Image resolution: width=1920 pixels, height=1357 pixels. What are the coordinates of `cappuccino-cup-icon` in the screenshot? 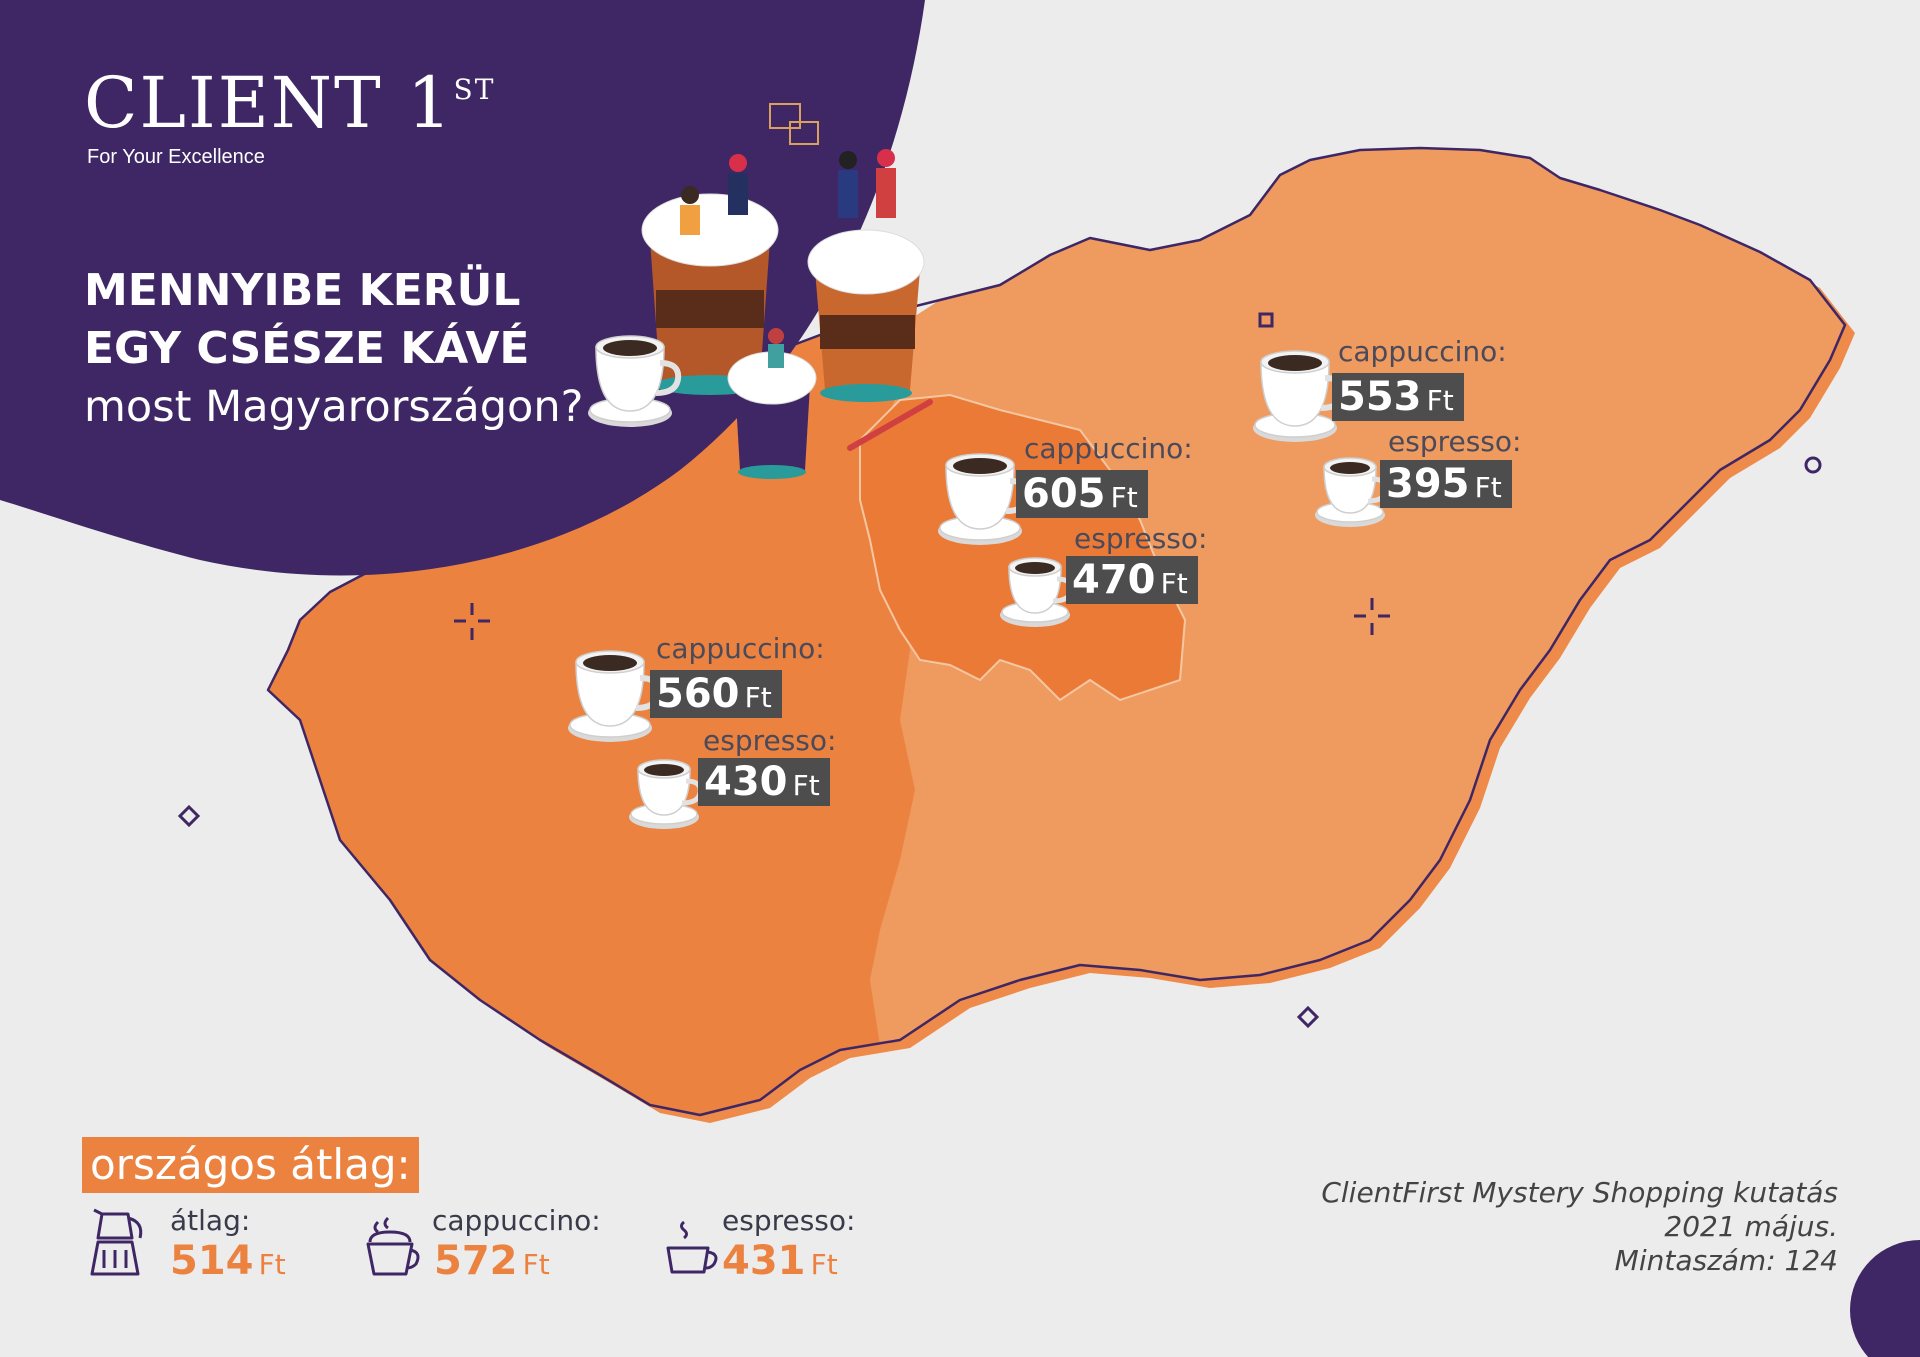 It's located at (393, 1246).